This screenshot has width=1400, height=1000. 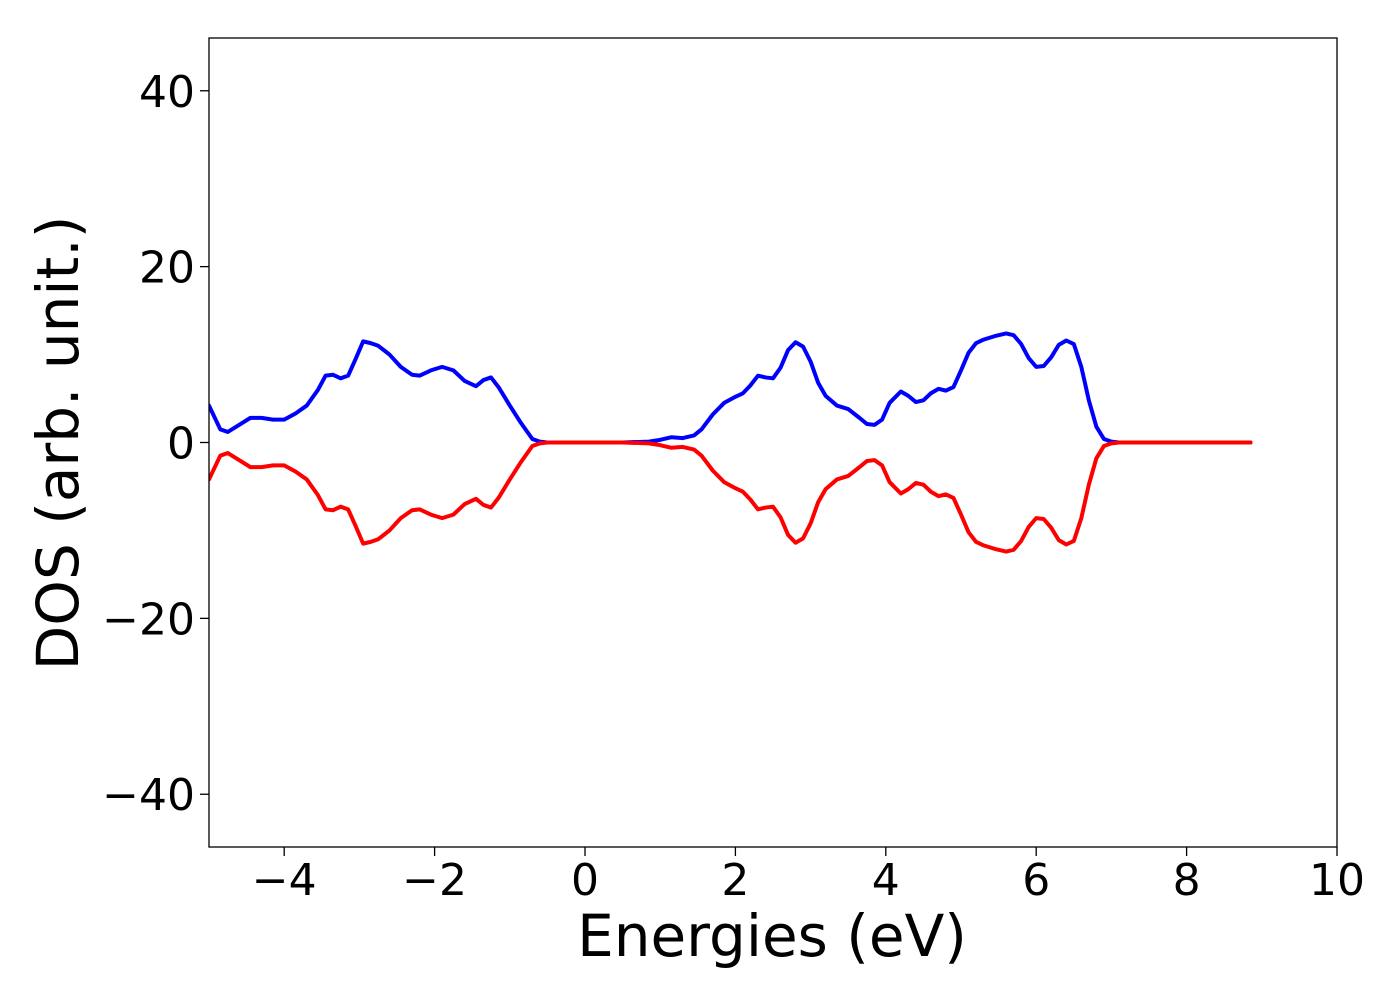 What do you see at coordinates (886, 880) in the screenshot?
I see `x-tick-label: 4` at bounding box center [886, 880].